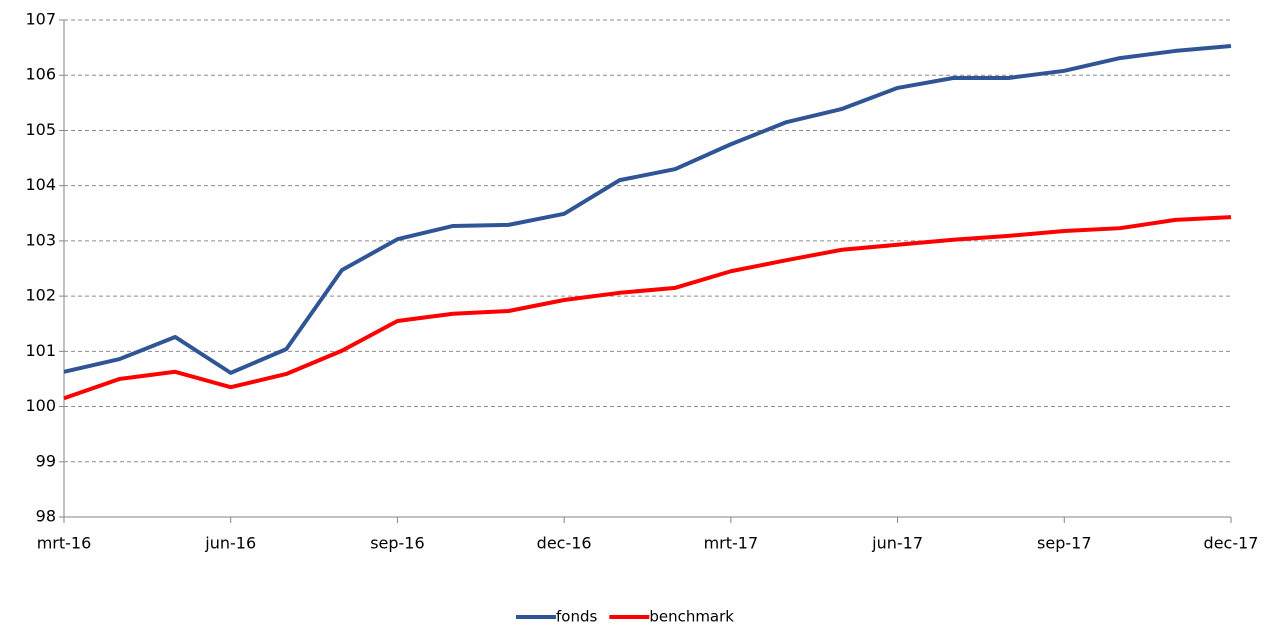  I want to click on x-tick-label: mrt-17, so click(731, 543).